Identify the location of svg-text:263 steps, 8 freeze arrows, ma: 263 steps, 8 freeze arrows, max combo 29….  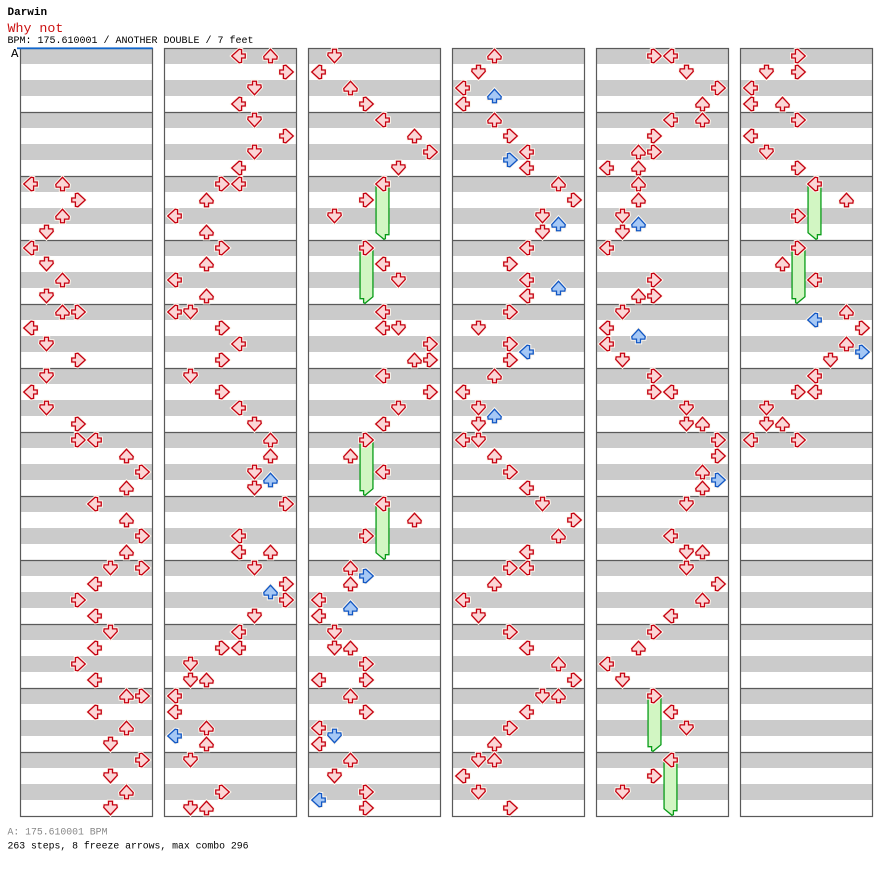
(128, 846).